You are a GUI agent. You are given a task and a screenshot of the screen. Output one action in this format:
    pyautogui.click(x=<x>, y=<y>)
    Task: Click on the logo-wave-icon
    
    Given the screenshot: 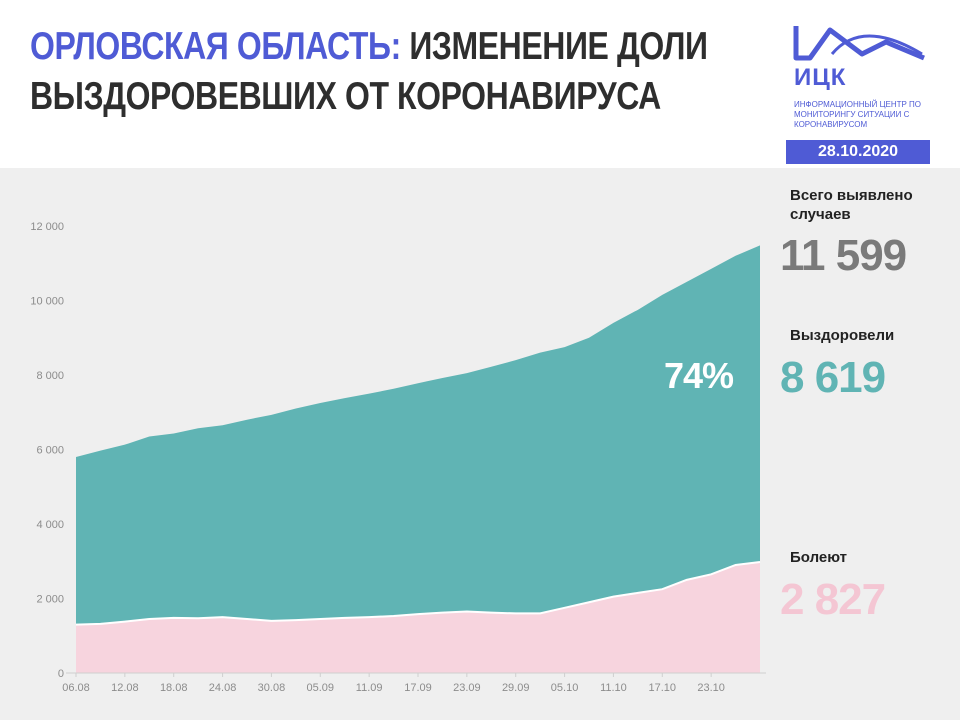 What is the action you would take?
    pyautogui.click(x=859, y=43)
    